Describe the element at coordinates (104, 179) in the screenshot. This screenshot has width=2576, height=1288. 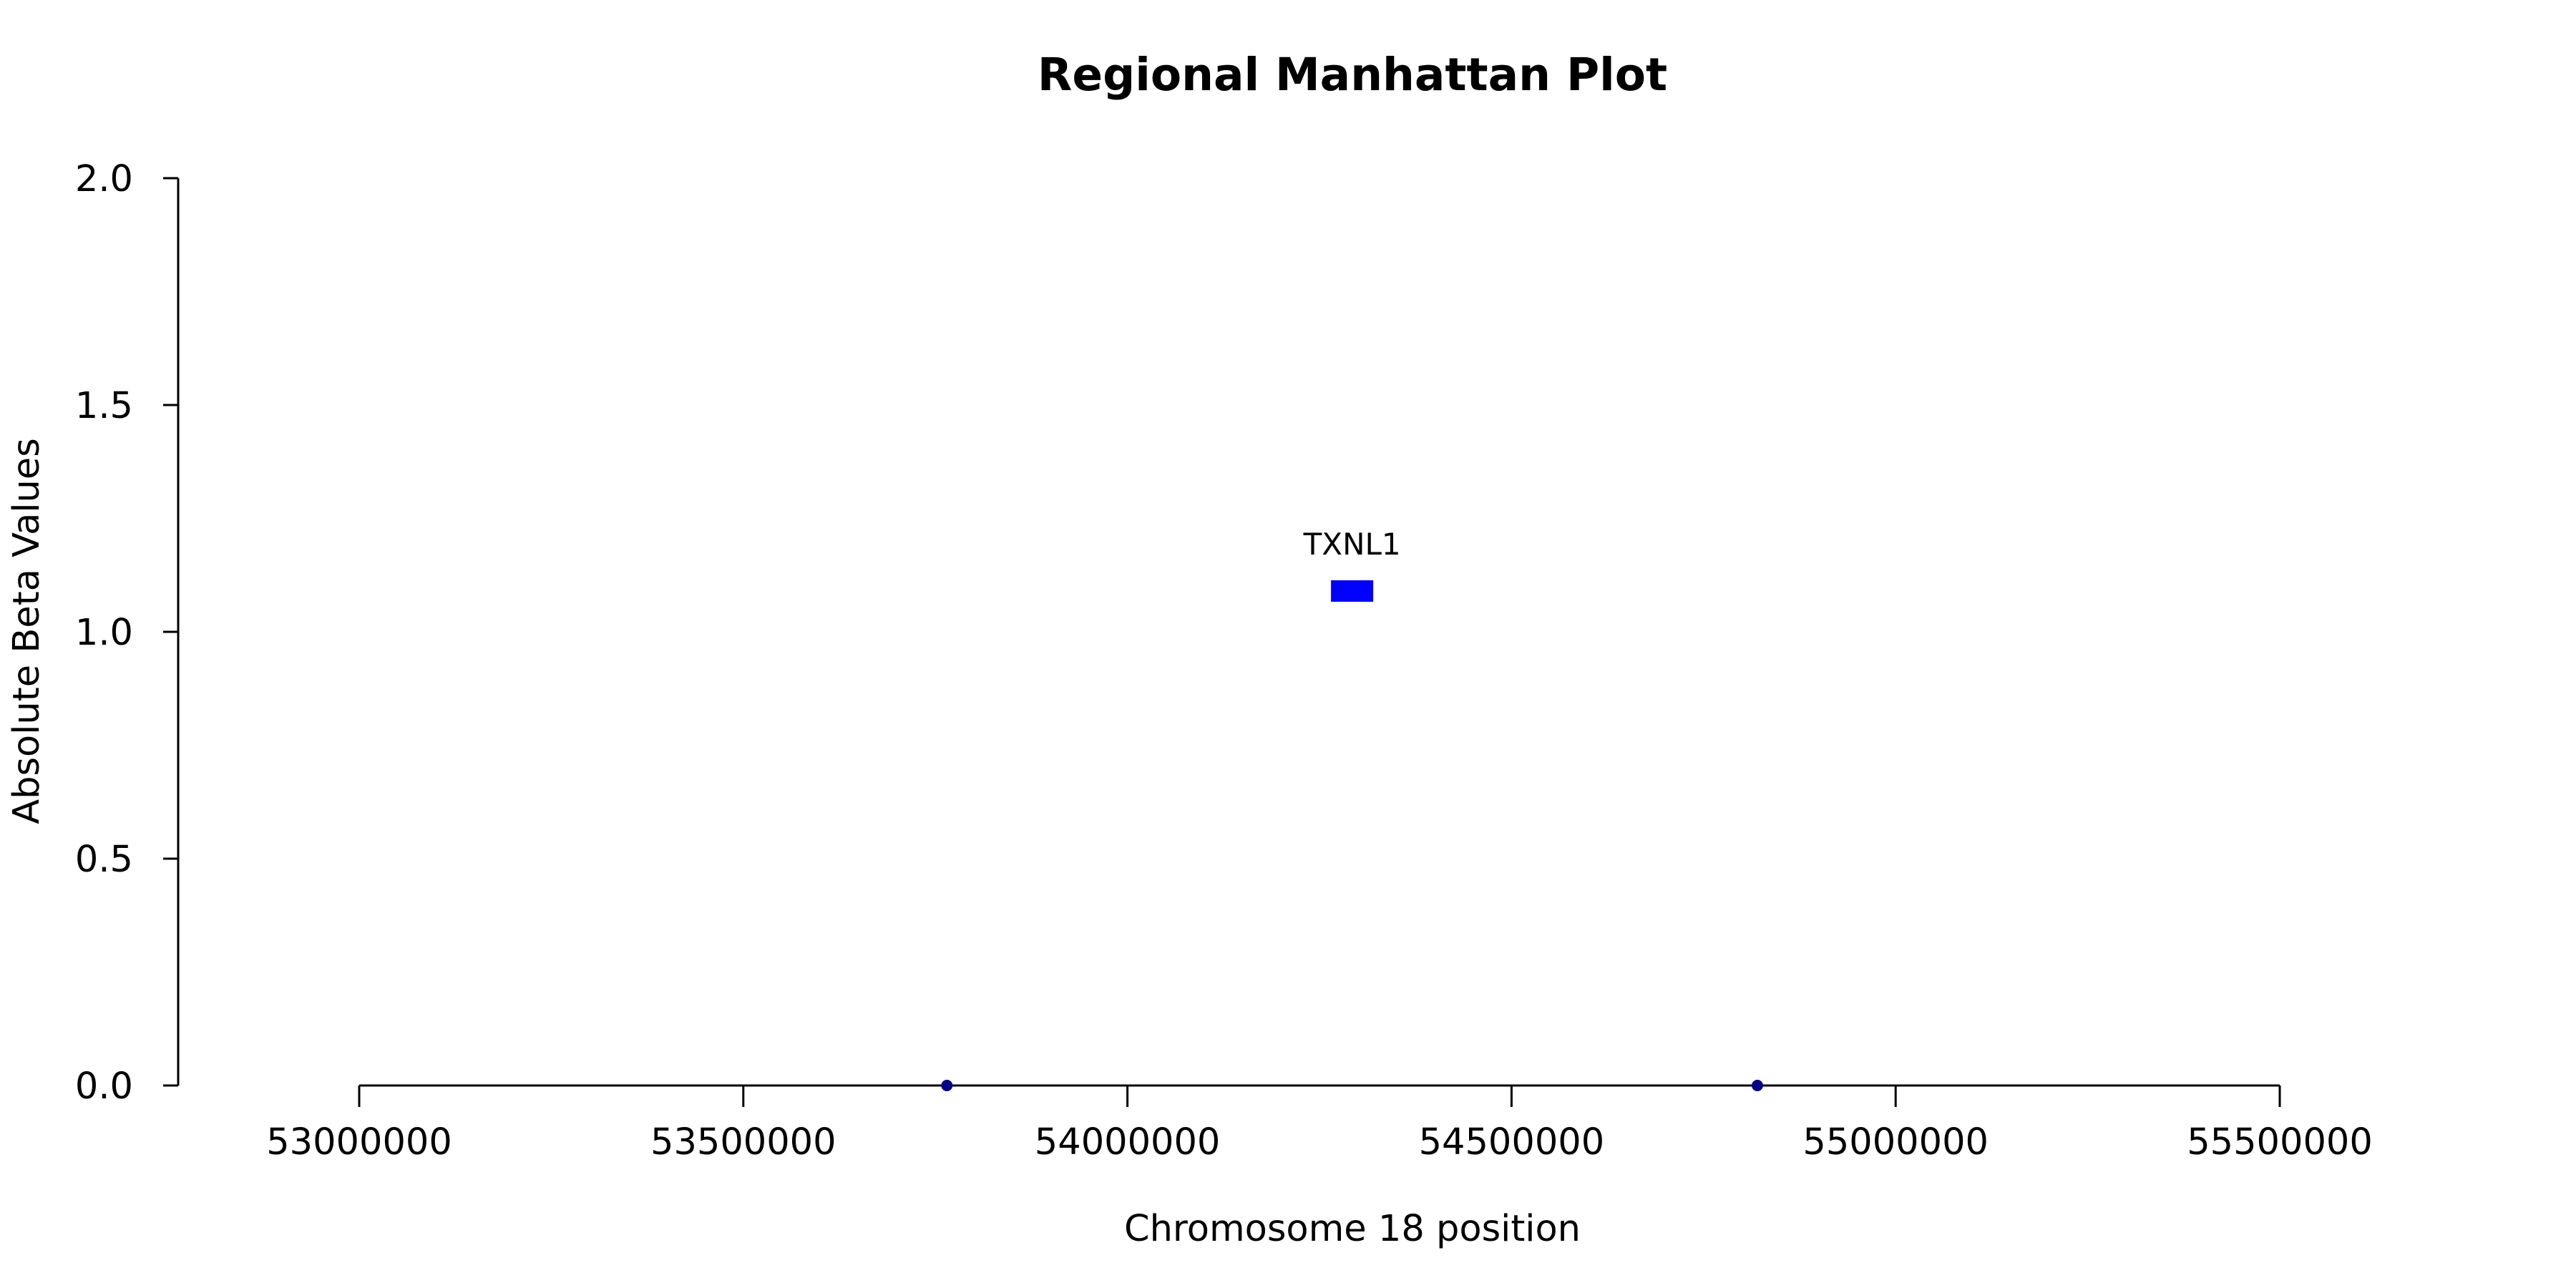
I see `y-tick-label: 2.0` at that location.